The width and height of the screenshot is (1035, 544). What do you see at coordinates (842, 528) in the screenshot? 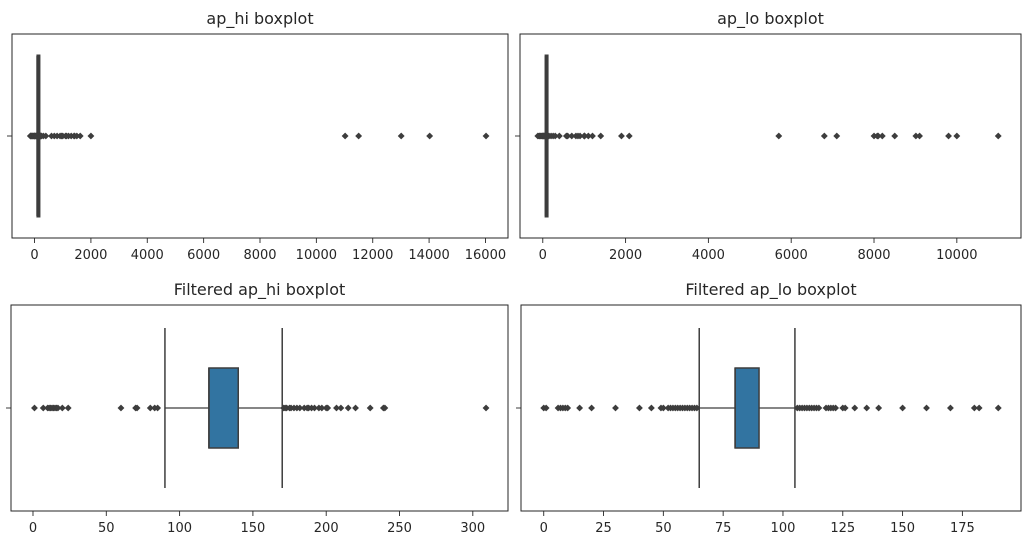
I see `x-tick-label: 125` at bounding box center [842, 528].